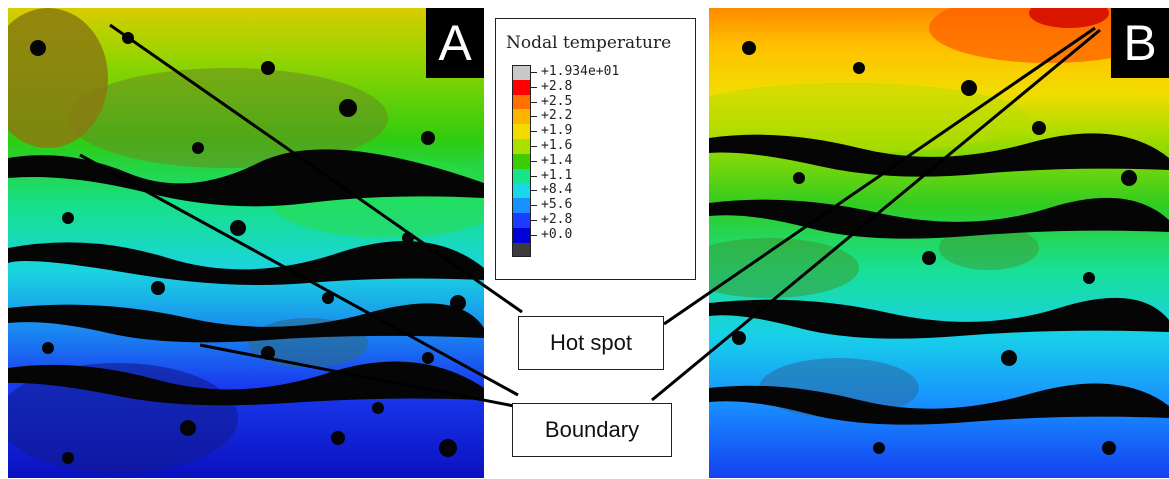 Image resolution: width=1169 pixels, height=479 pixels. Describe the element at coordinates (591, 343) in the screenshot. I see `hot-spot-callout: Hot spot` at that location.